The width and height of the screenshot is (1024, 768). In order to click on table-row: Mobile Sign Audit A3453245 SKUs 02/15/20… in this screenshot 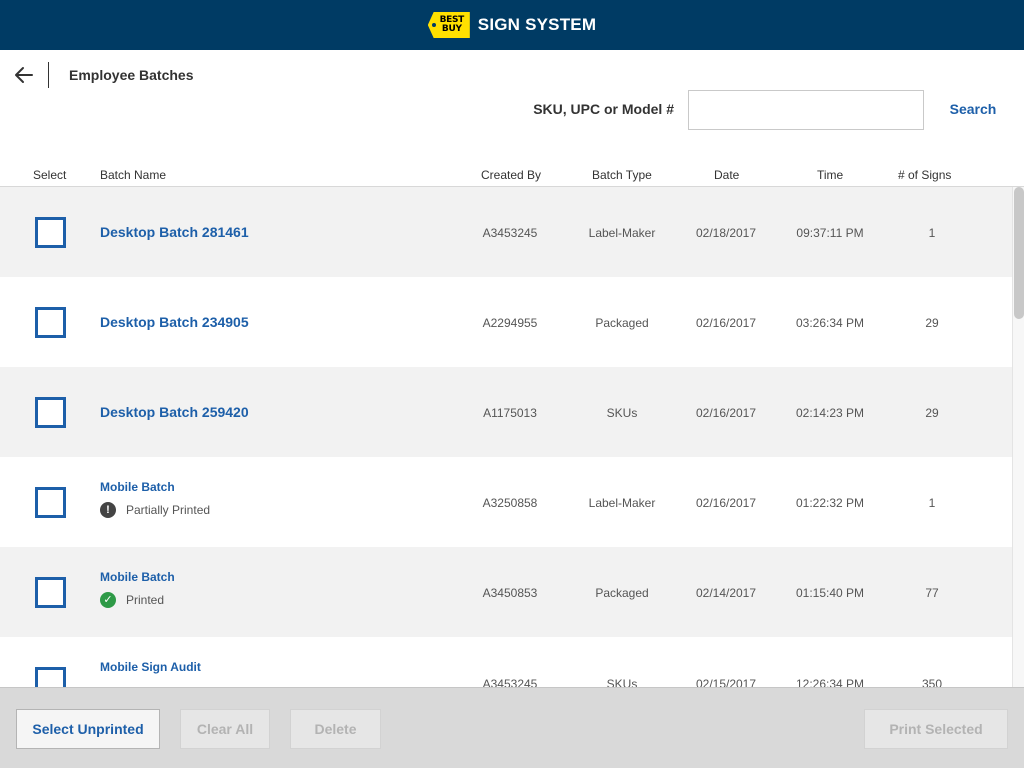, I will do `click(506, 662)`.